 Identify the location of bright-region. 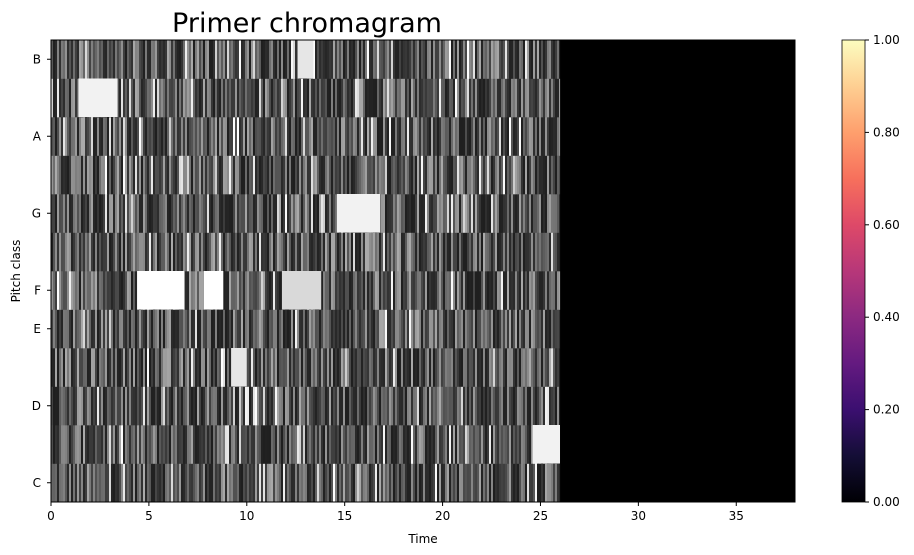
(301, 290).